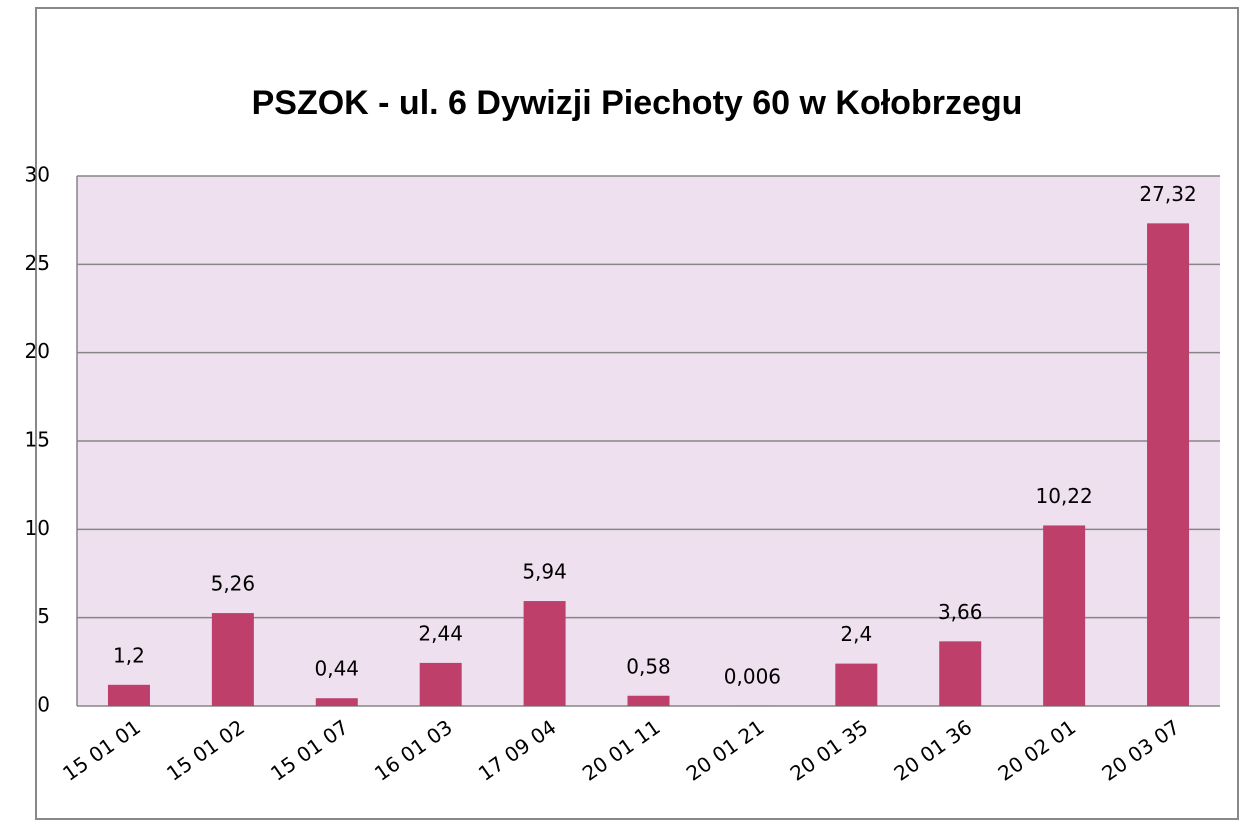 The height and width of the screenshot is (820, 1239). What do you see at coordinates (37, 263) in the screenshot?
I see `y-tick-label: 25` at bounding box center [37, 263].